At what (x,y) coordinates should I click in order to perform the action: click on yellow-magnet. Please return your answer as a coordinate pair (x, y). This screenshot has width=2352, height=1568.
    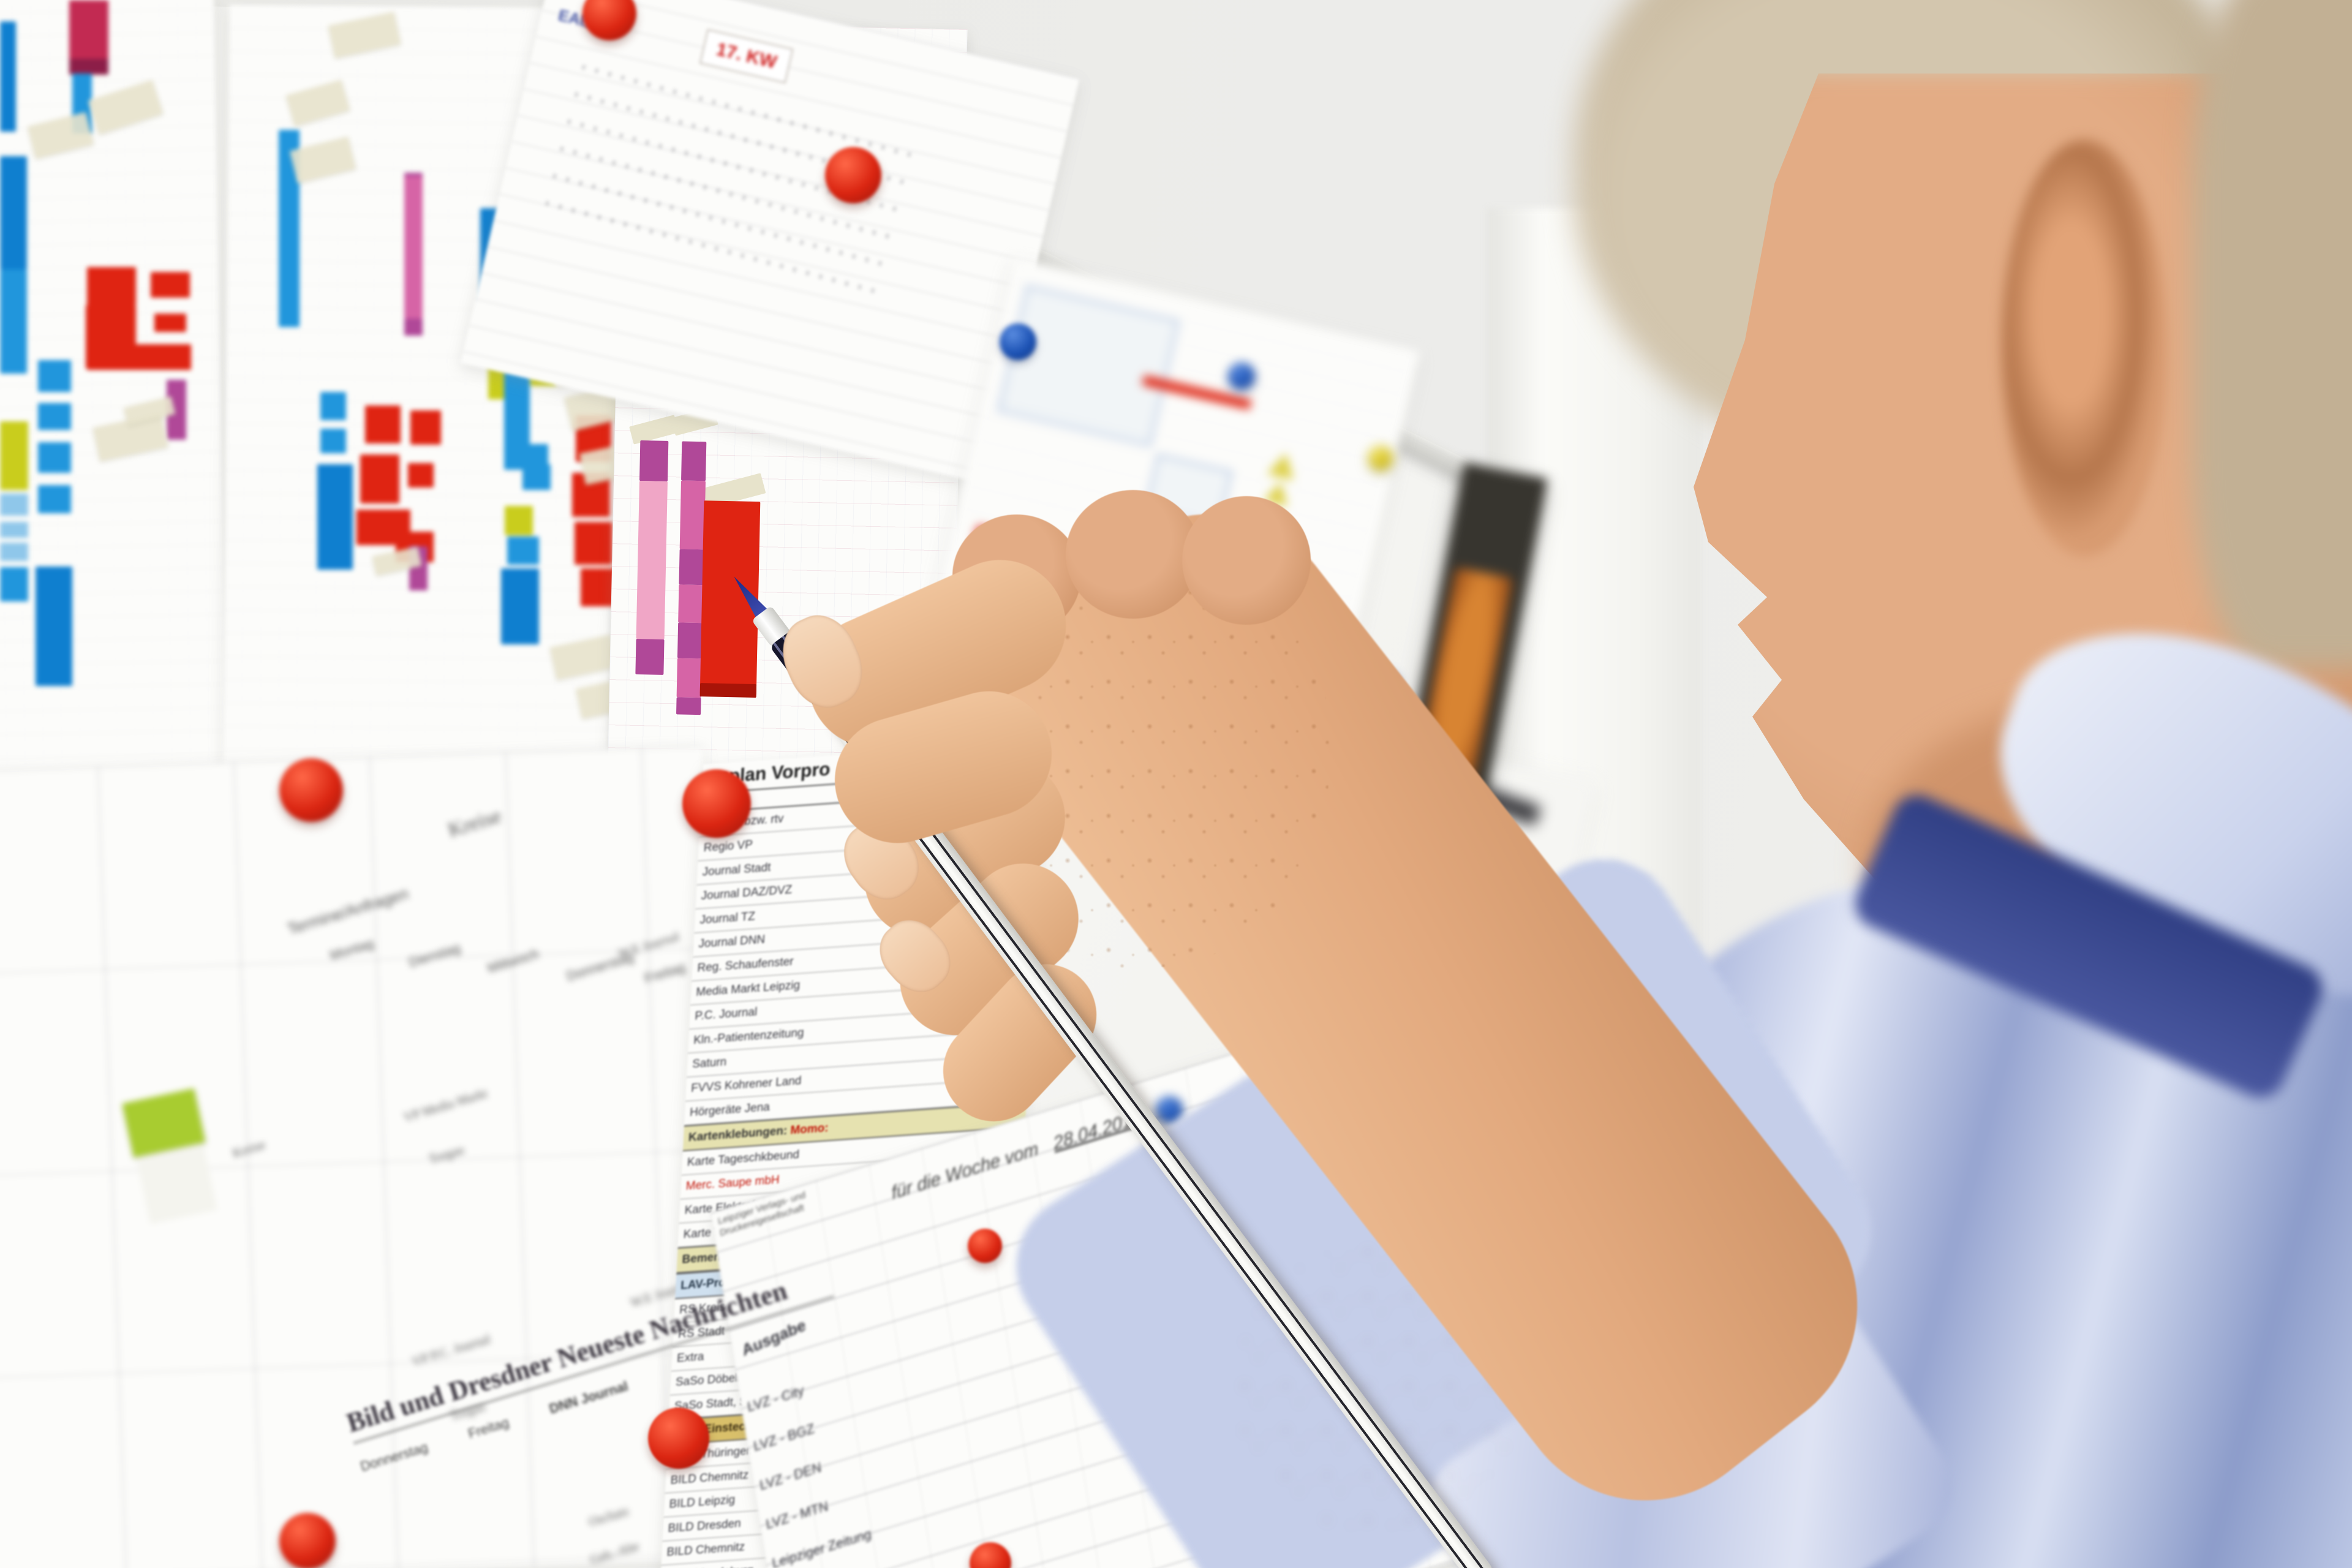
    Looking at the image, I should click on (1381, 458).